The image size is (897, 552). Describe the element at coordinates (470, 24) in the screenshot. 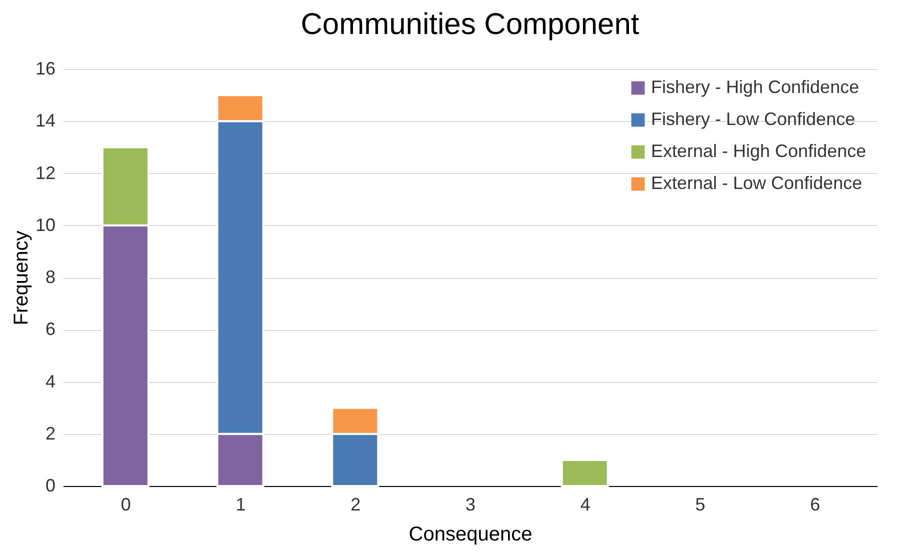

I see `chart-title: Communities Component` at that location.